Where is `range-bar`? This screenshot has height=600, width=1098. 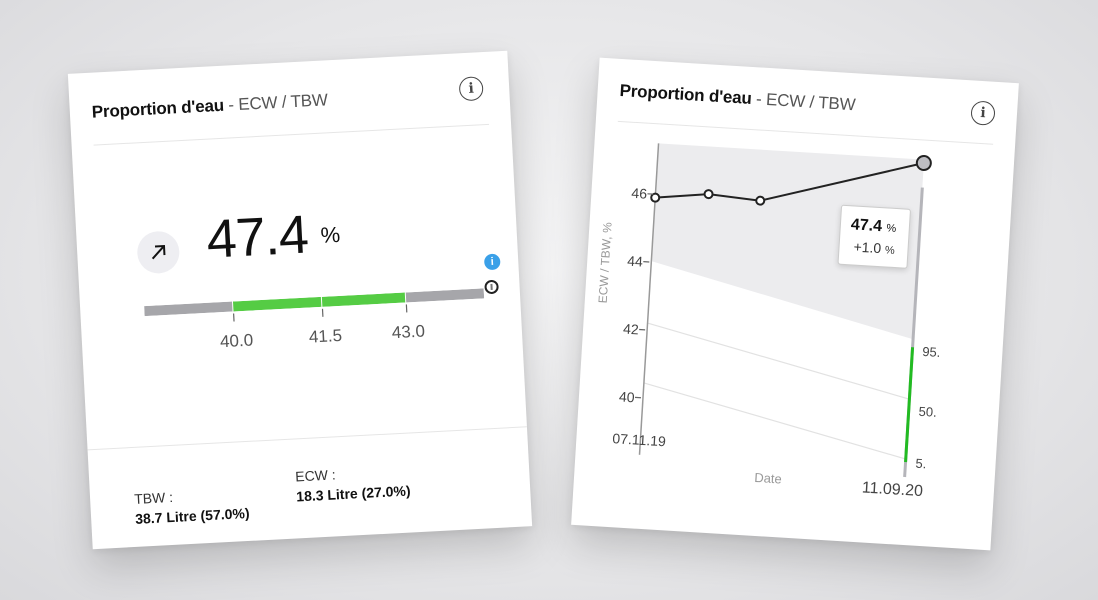
range-bar is located at coordinates (314, 302).